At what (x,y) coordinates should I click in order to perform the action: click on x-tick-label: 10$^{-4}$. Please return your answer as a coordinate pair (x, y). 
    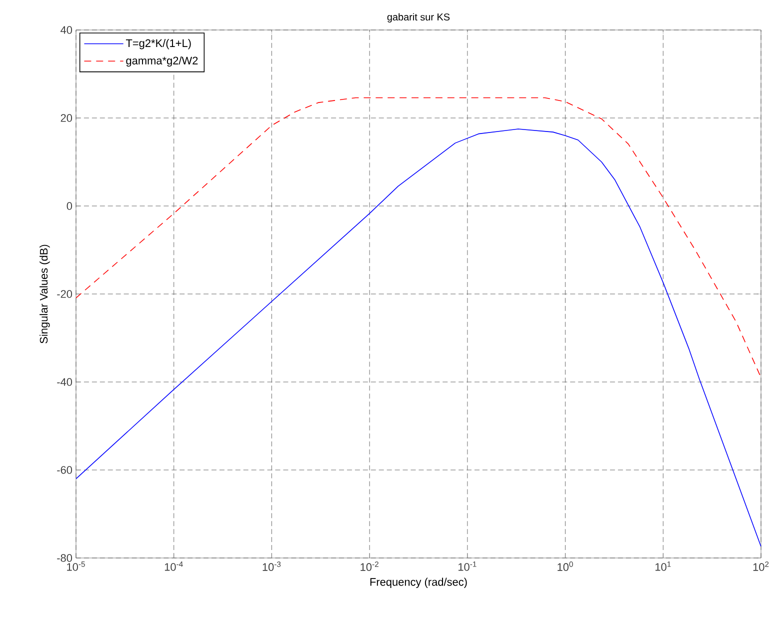
    Looking at the image, I should click on (173, 566).